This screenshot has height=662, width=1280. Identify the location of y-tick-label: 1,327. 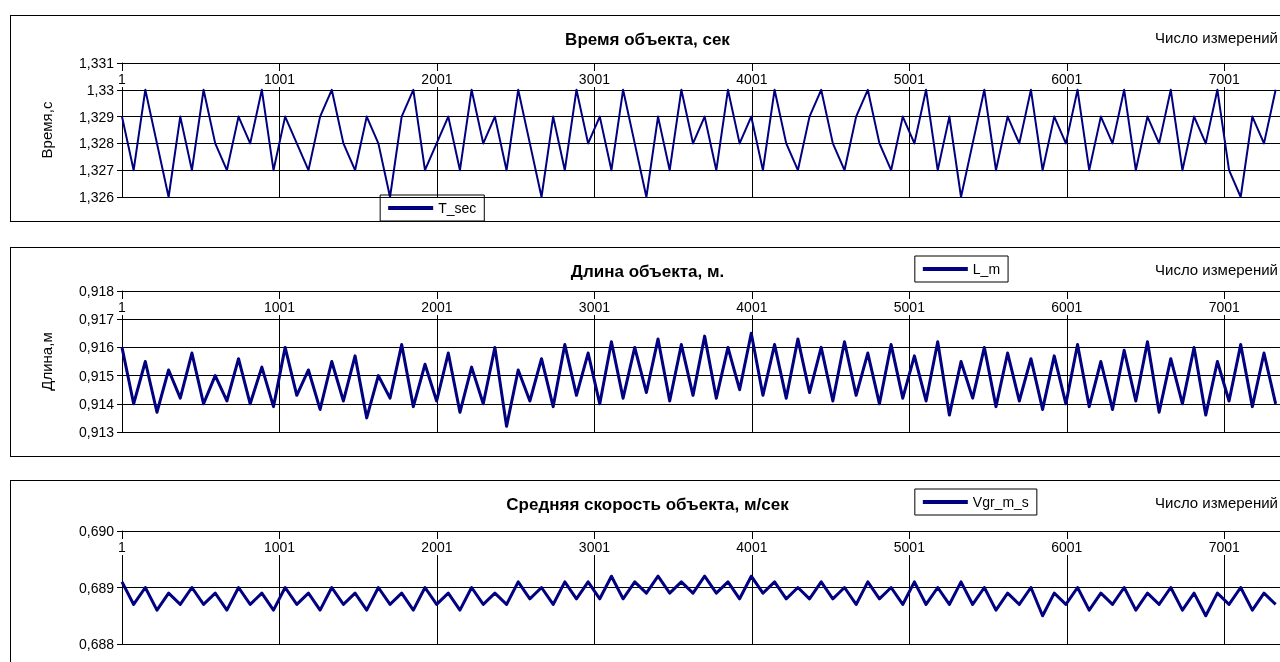
(96, 170).